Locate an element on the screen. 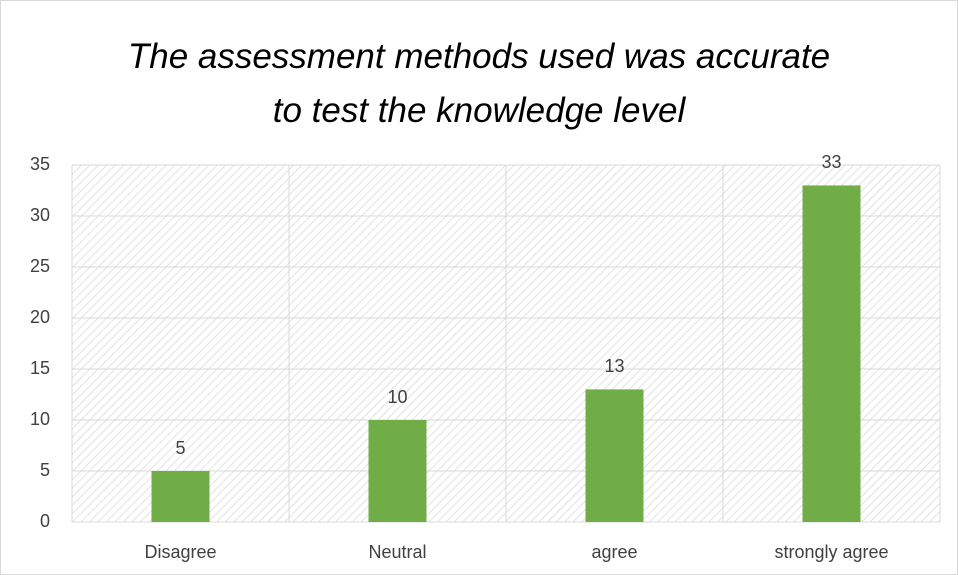 The height and width of the screenshot is (575, 958). x-tick-label: agree is located at coordinates (614, 552).